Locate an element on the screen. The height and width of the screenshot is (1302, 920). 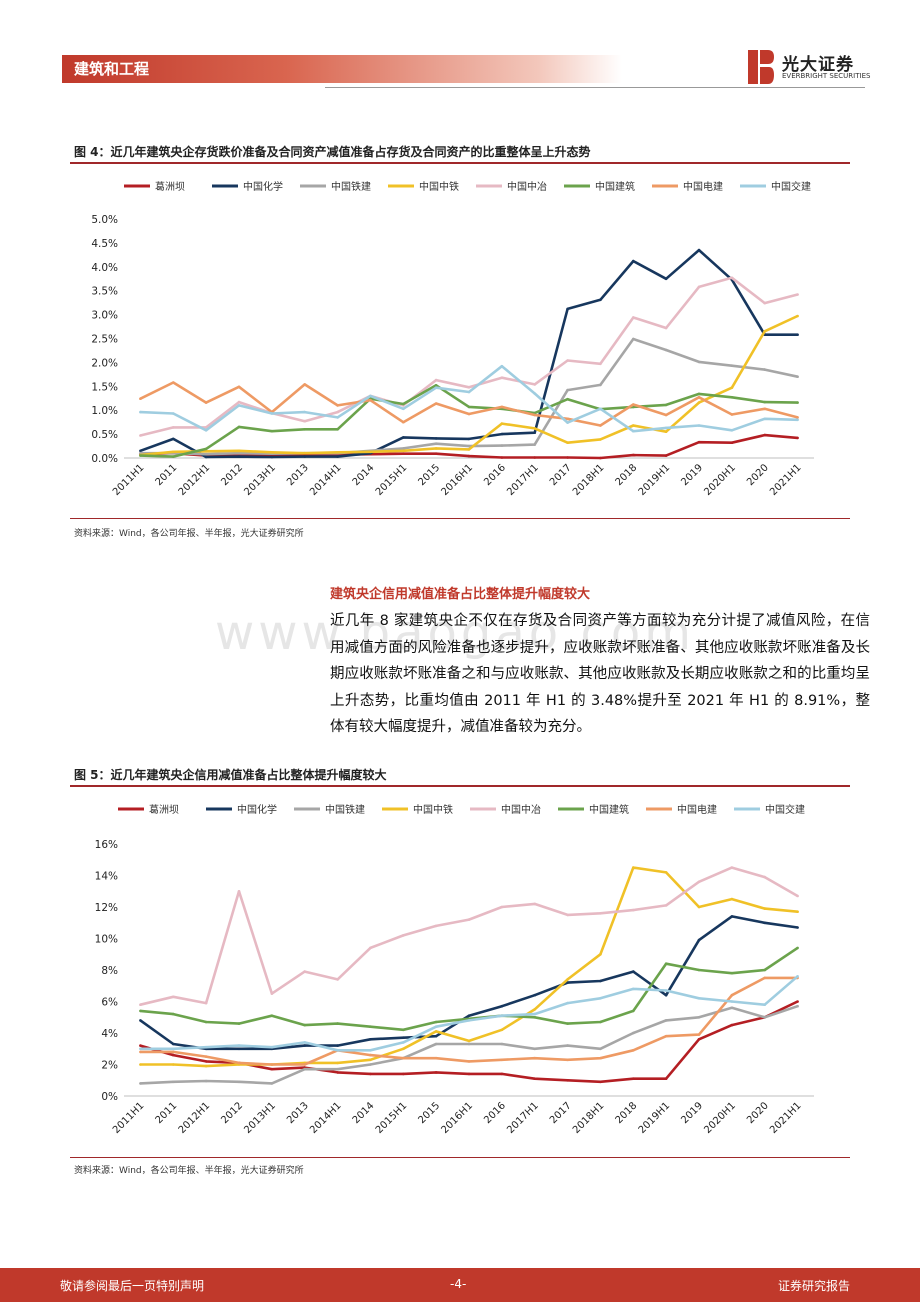
fig5-legend-label-3: 中国铁建 is located at coordinates (345, 809).